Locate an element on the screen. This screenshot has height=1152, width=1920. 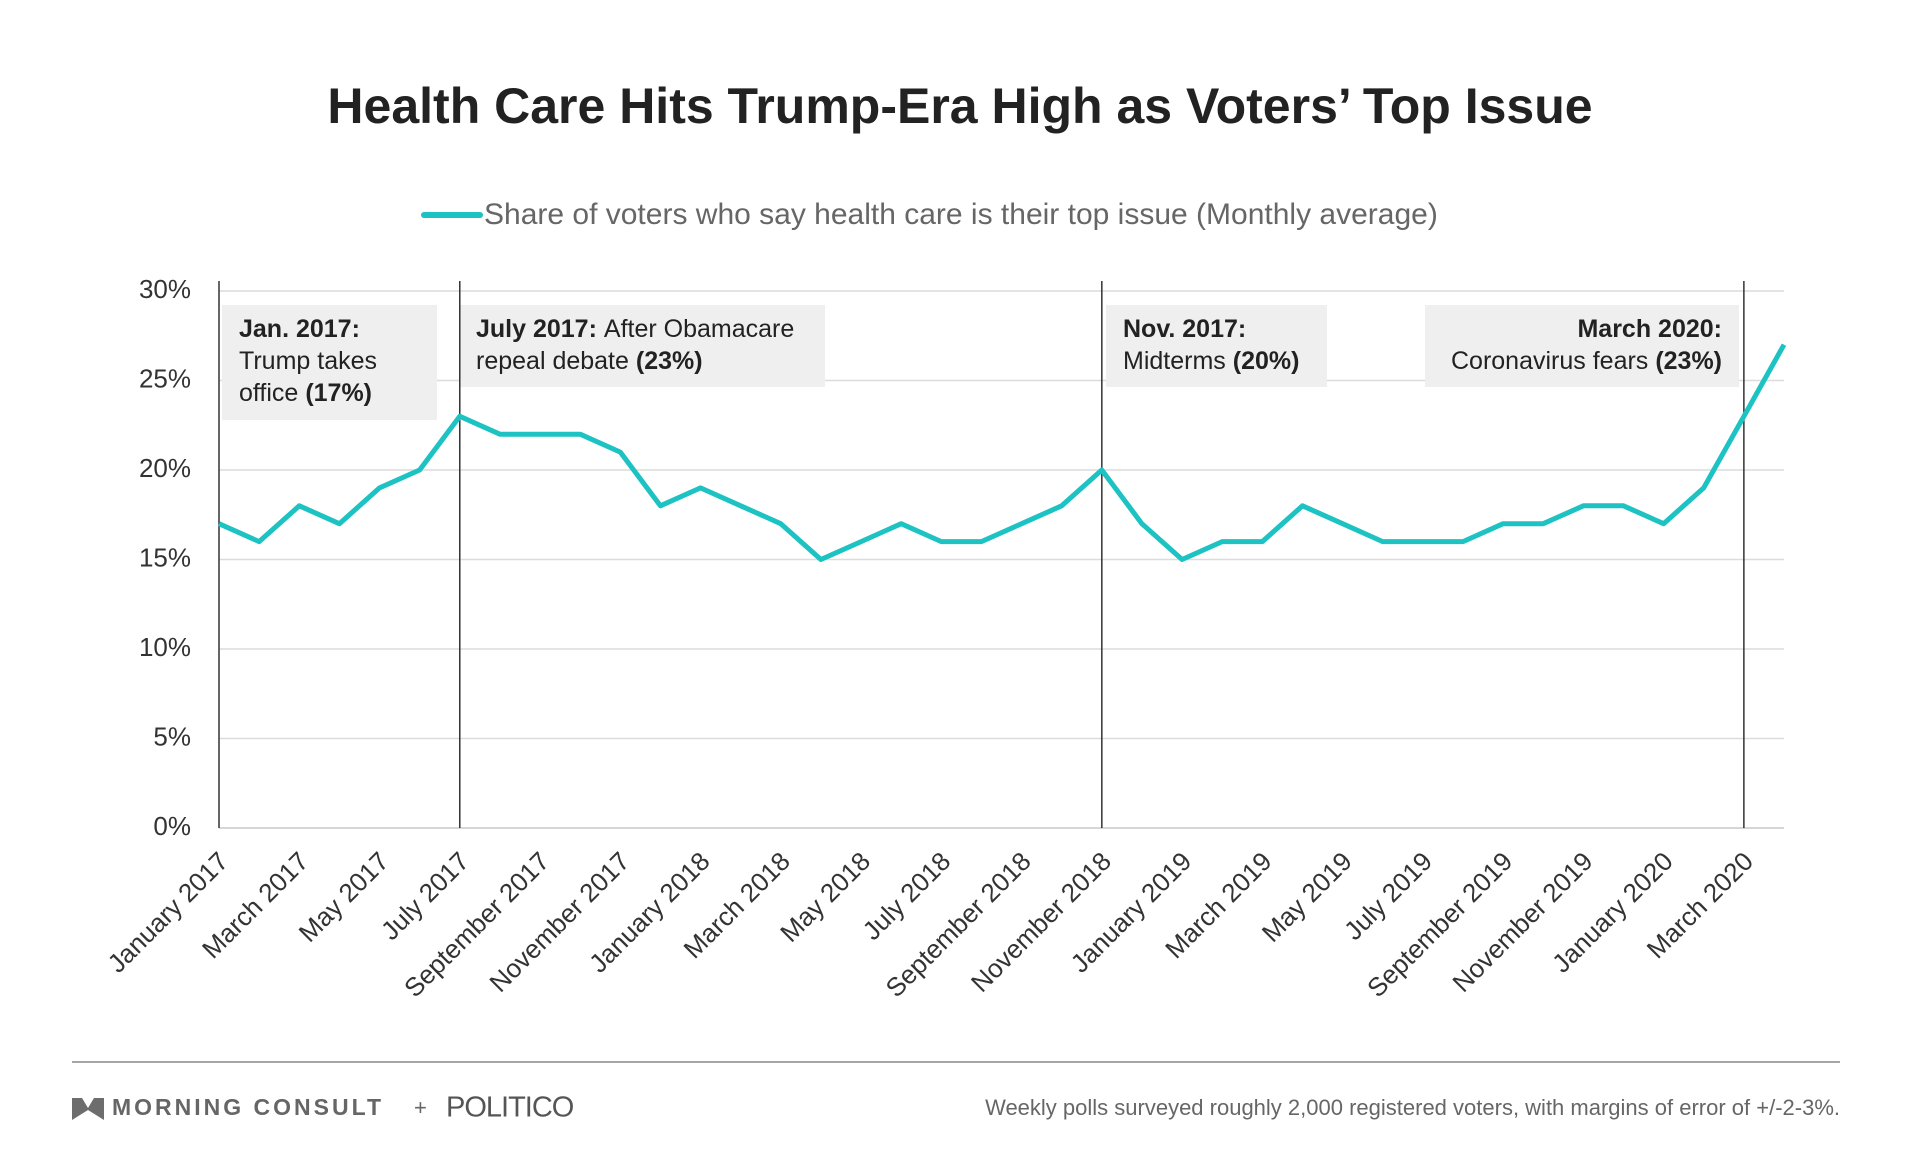
y-tick-label: 0% is located at coordinates (172, 826).